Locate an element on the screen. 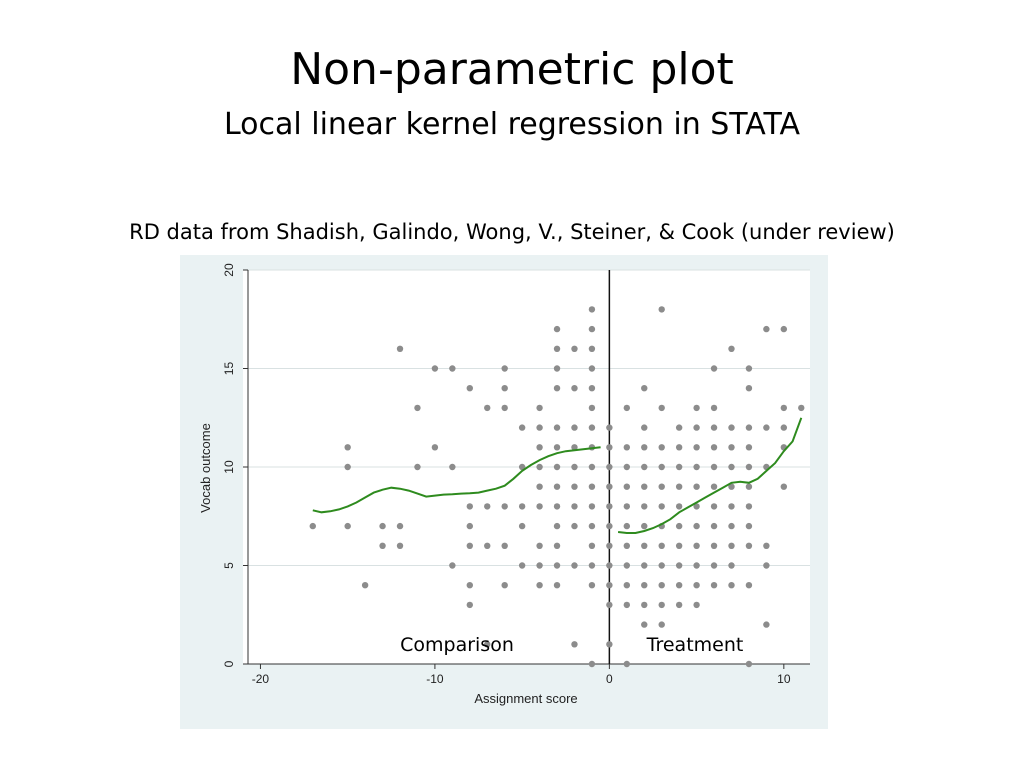 This screenshot has height=768, width=1024. x-tick-label: -10 is located at coordinates (435, 679).